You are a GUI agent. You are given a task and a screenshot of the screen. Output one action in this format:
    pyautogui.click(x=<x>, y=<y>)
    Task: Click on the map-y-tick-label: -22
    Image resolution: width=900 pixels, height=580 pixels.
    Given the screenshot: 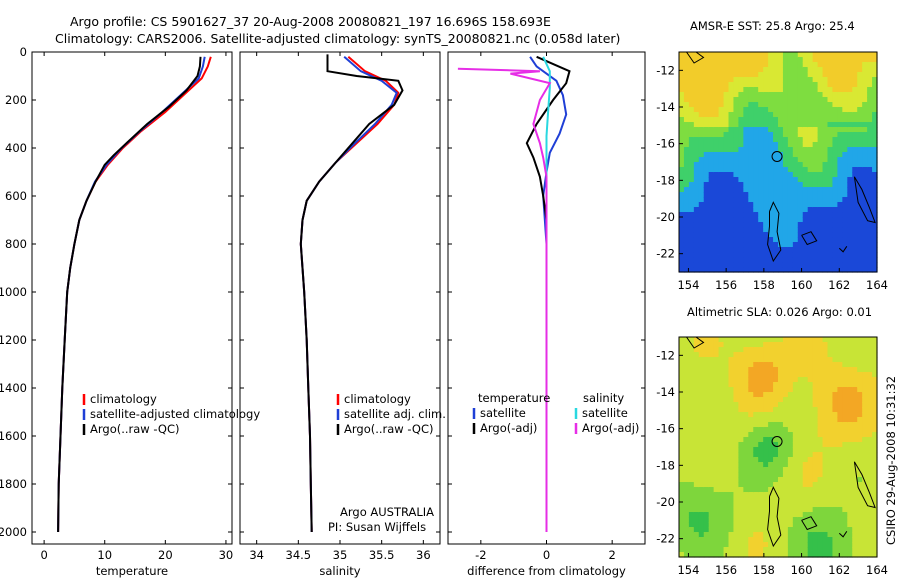 What is the action you would take?
    pyautogui.click(x=665, y=539)
    